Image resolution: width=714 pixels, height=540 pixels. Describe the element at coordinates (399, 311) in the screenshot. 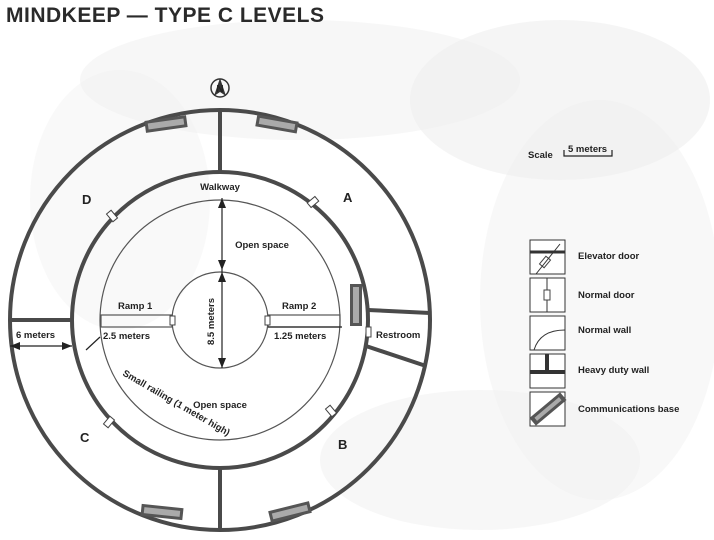

I see `restroom-wall-upper` at that location.